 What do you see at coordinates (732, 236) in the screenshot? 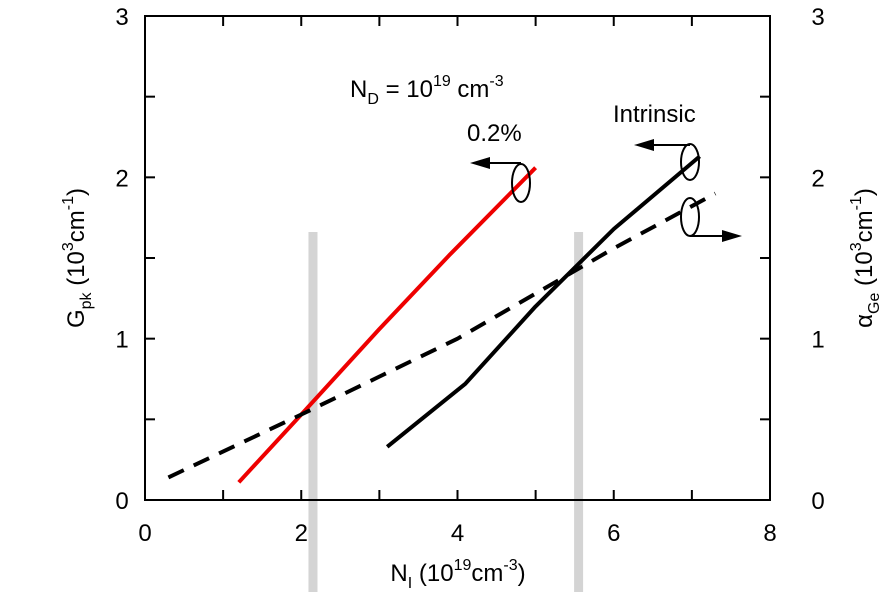
I see `alpha-arrow-head` at bounding box center [732, 236].